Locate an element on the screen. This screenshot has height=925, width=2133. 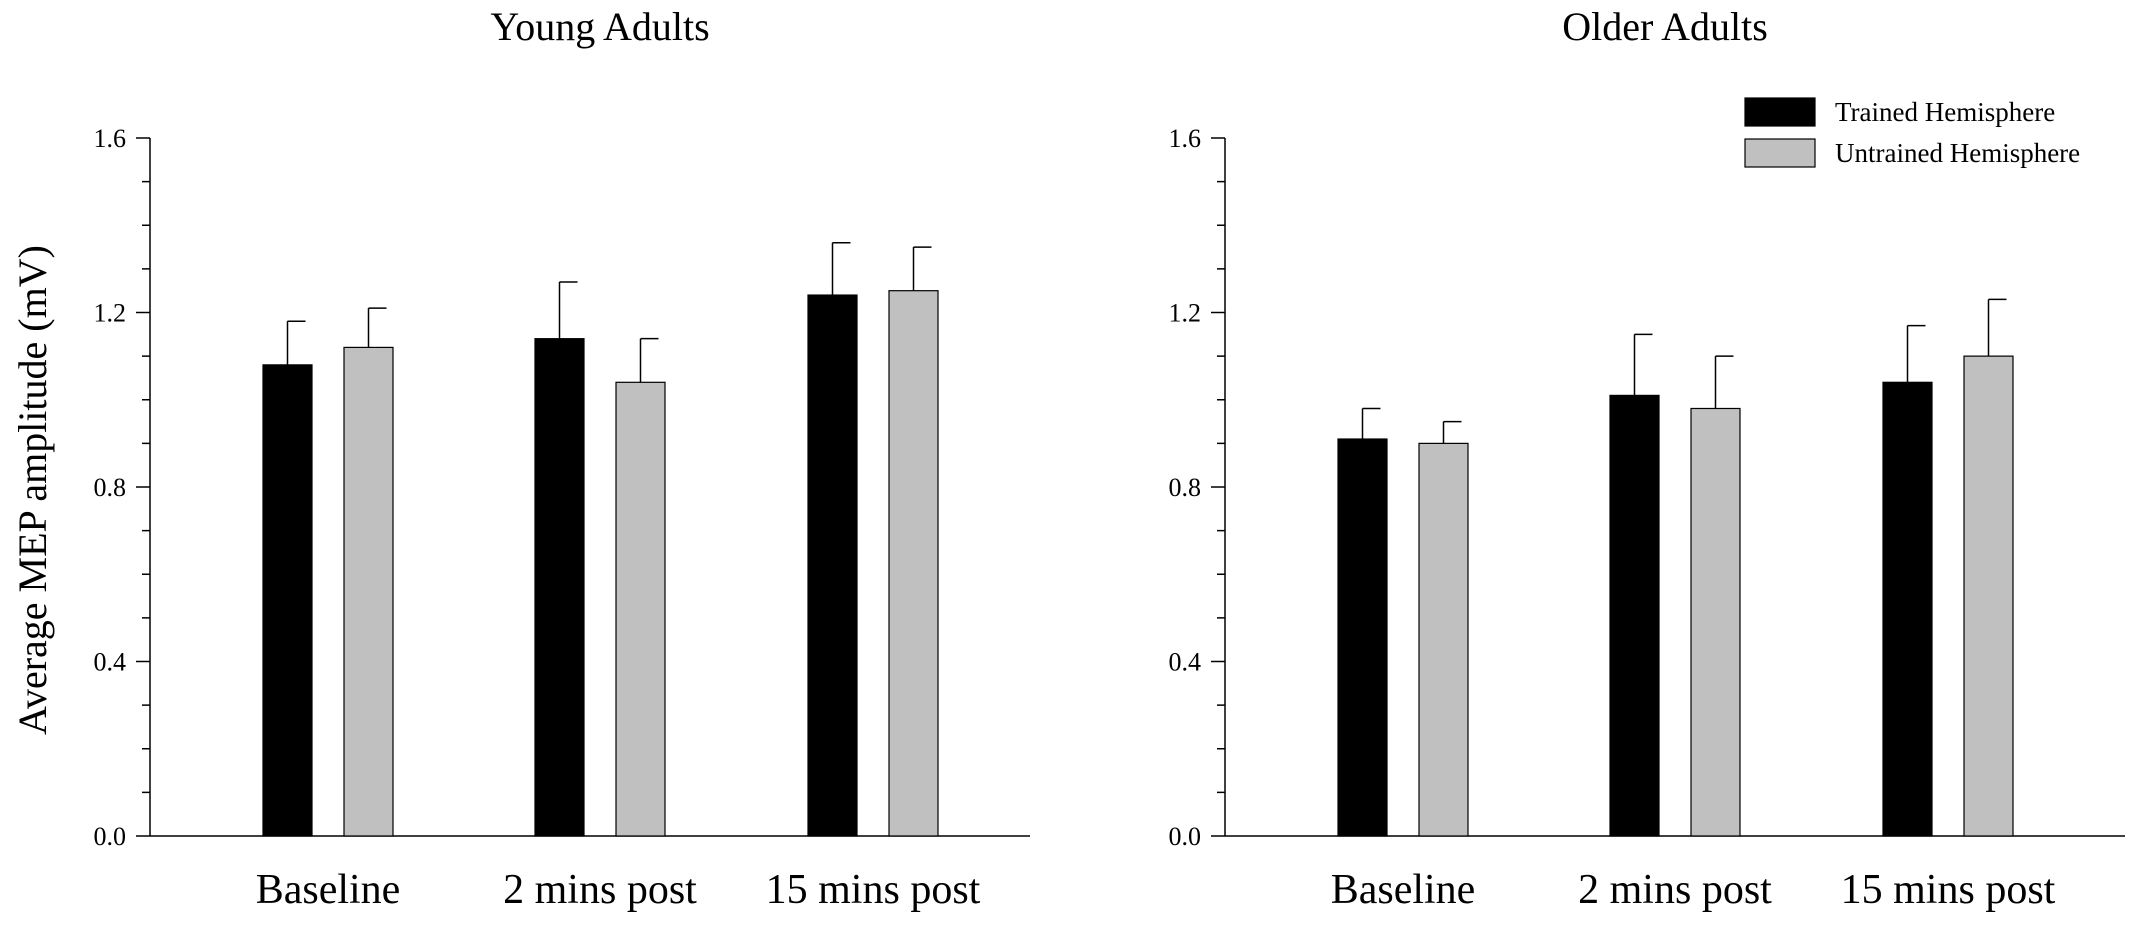
panel-title: Older Adults is located at coordinates (1665, 26).